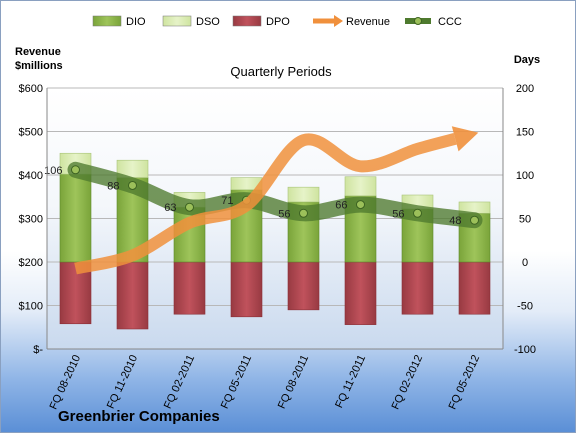 This screenshot has height=433, width=576. I want to click on right-tick-label: 50, so click(525, 220).